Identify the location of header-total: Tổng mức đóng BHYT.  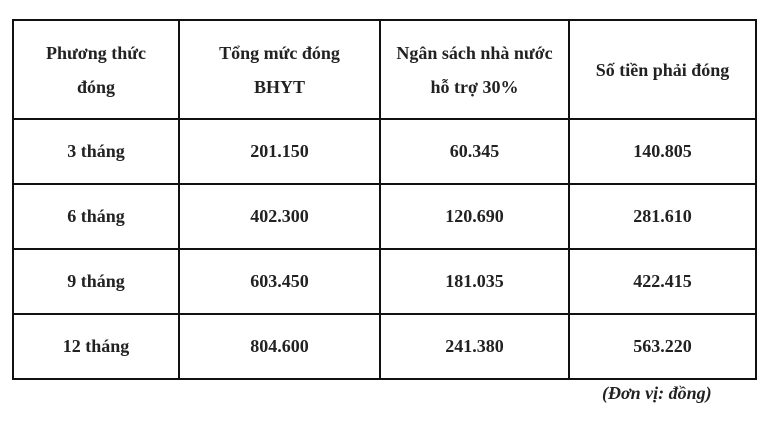
(279, 69).